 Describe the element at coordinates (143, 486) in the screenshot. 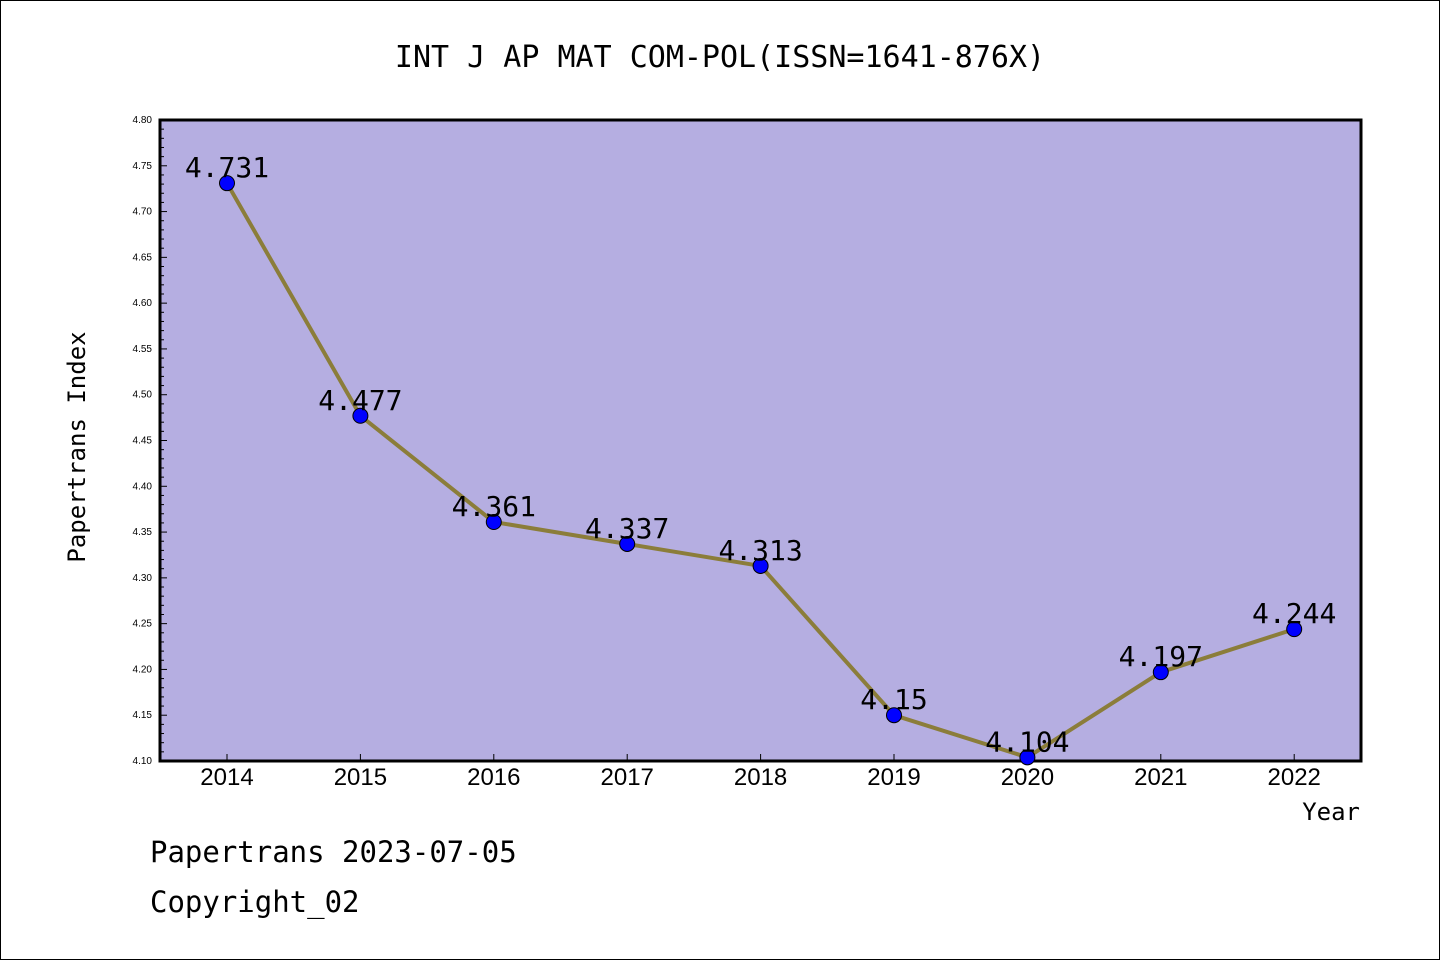

I see `y-tick-label: 4.40` at that location.